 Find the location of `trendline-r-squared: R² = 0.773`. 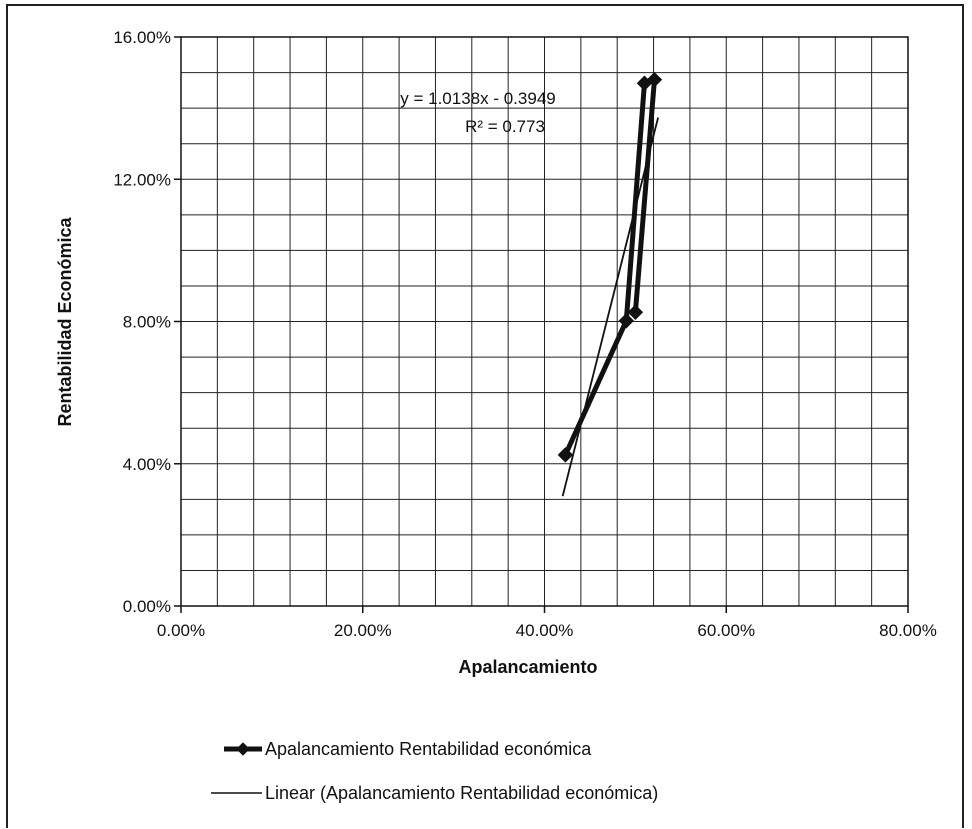

trendline-r-squared: R² = 0.773 is located at coordinates (505, 126).